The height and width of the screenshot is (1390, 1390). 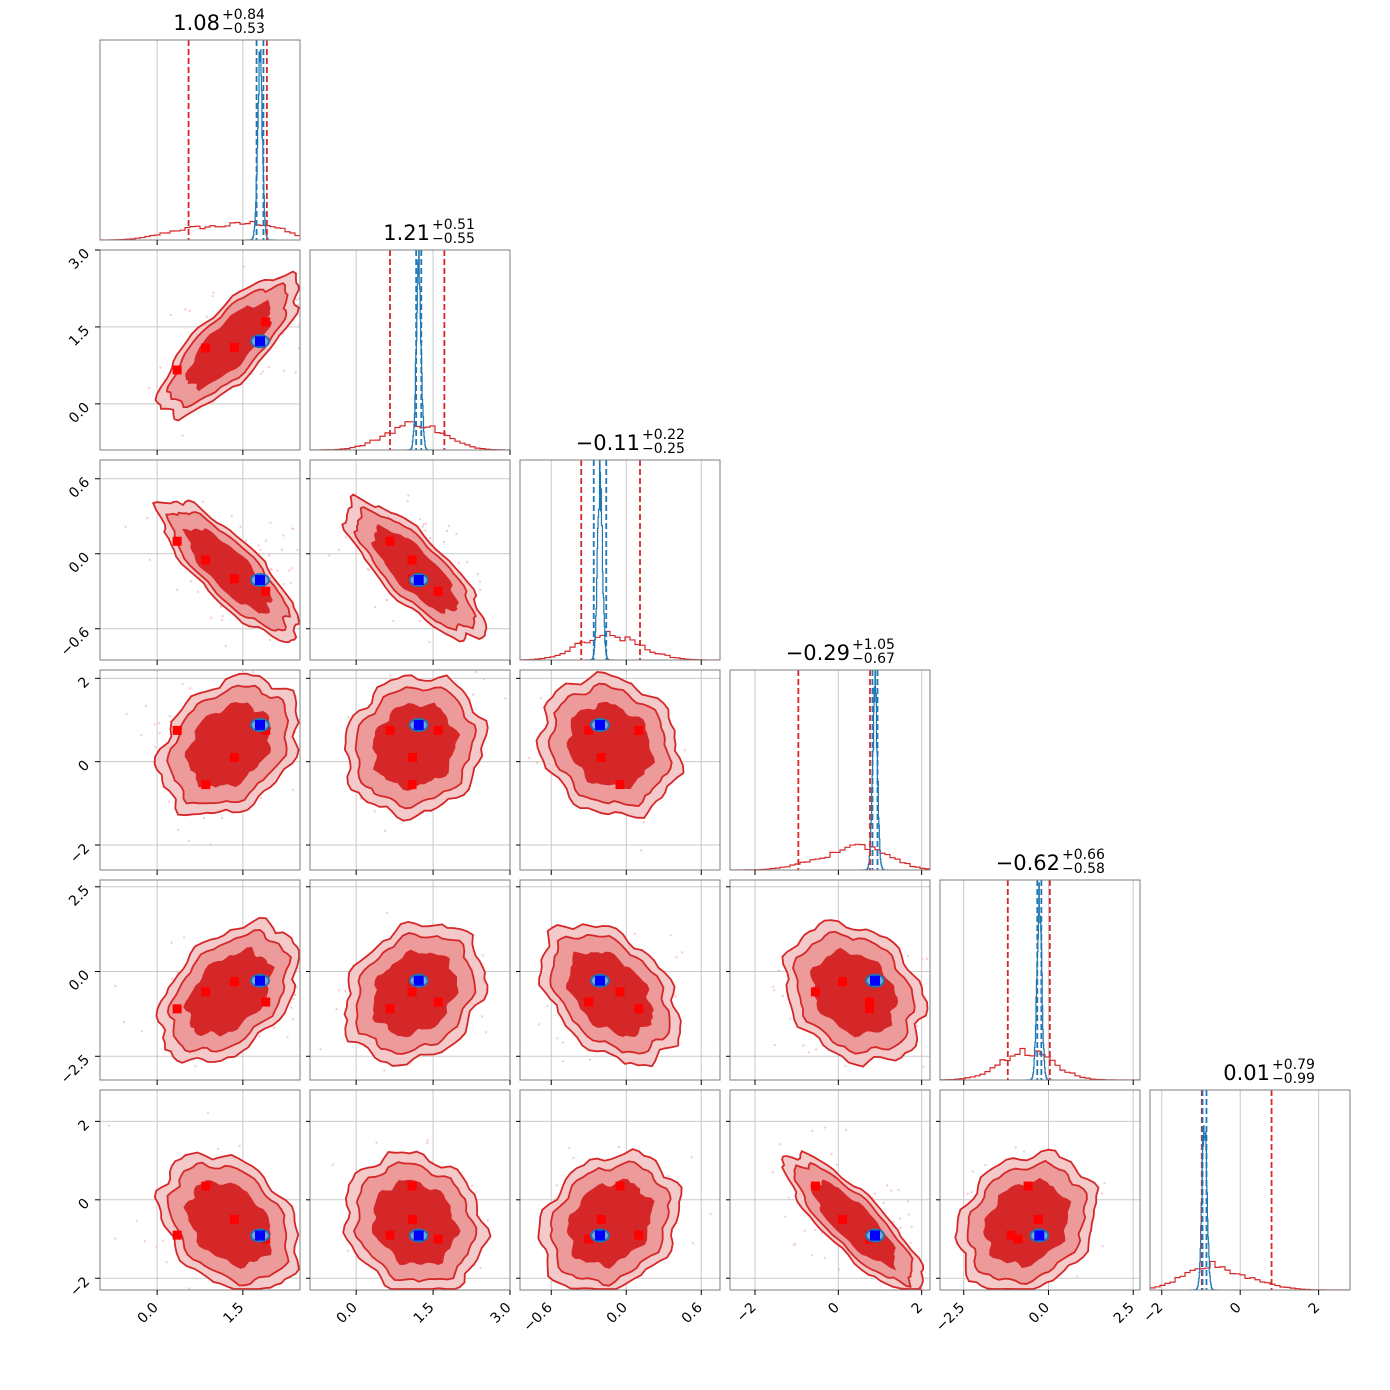 I want to click on x-tick-label: 3.0, so click(x=501, y=1313).